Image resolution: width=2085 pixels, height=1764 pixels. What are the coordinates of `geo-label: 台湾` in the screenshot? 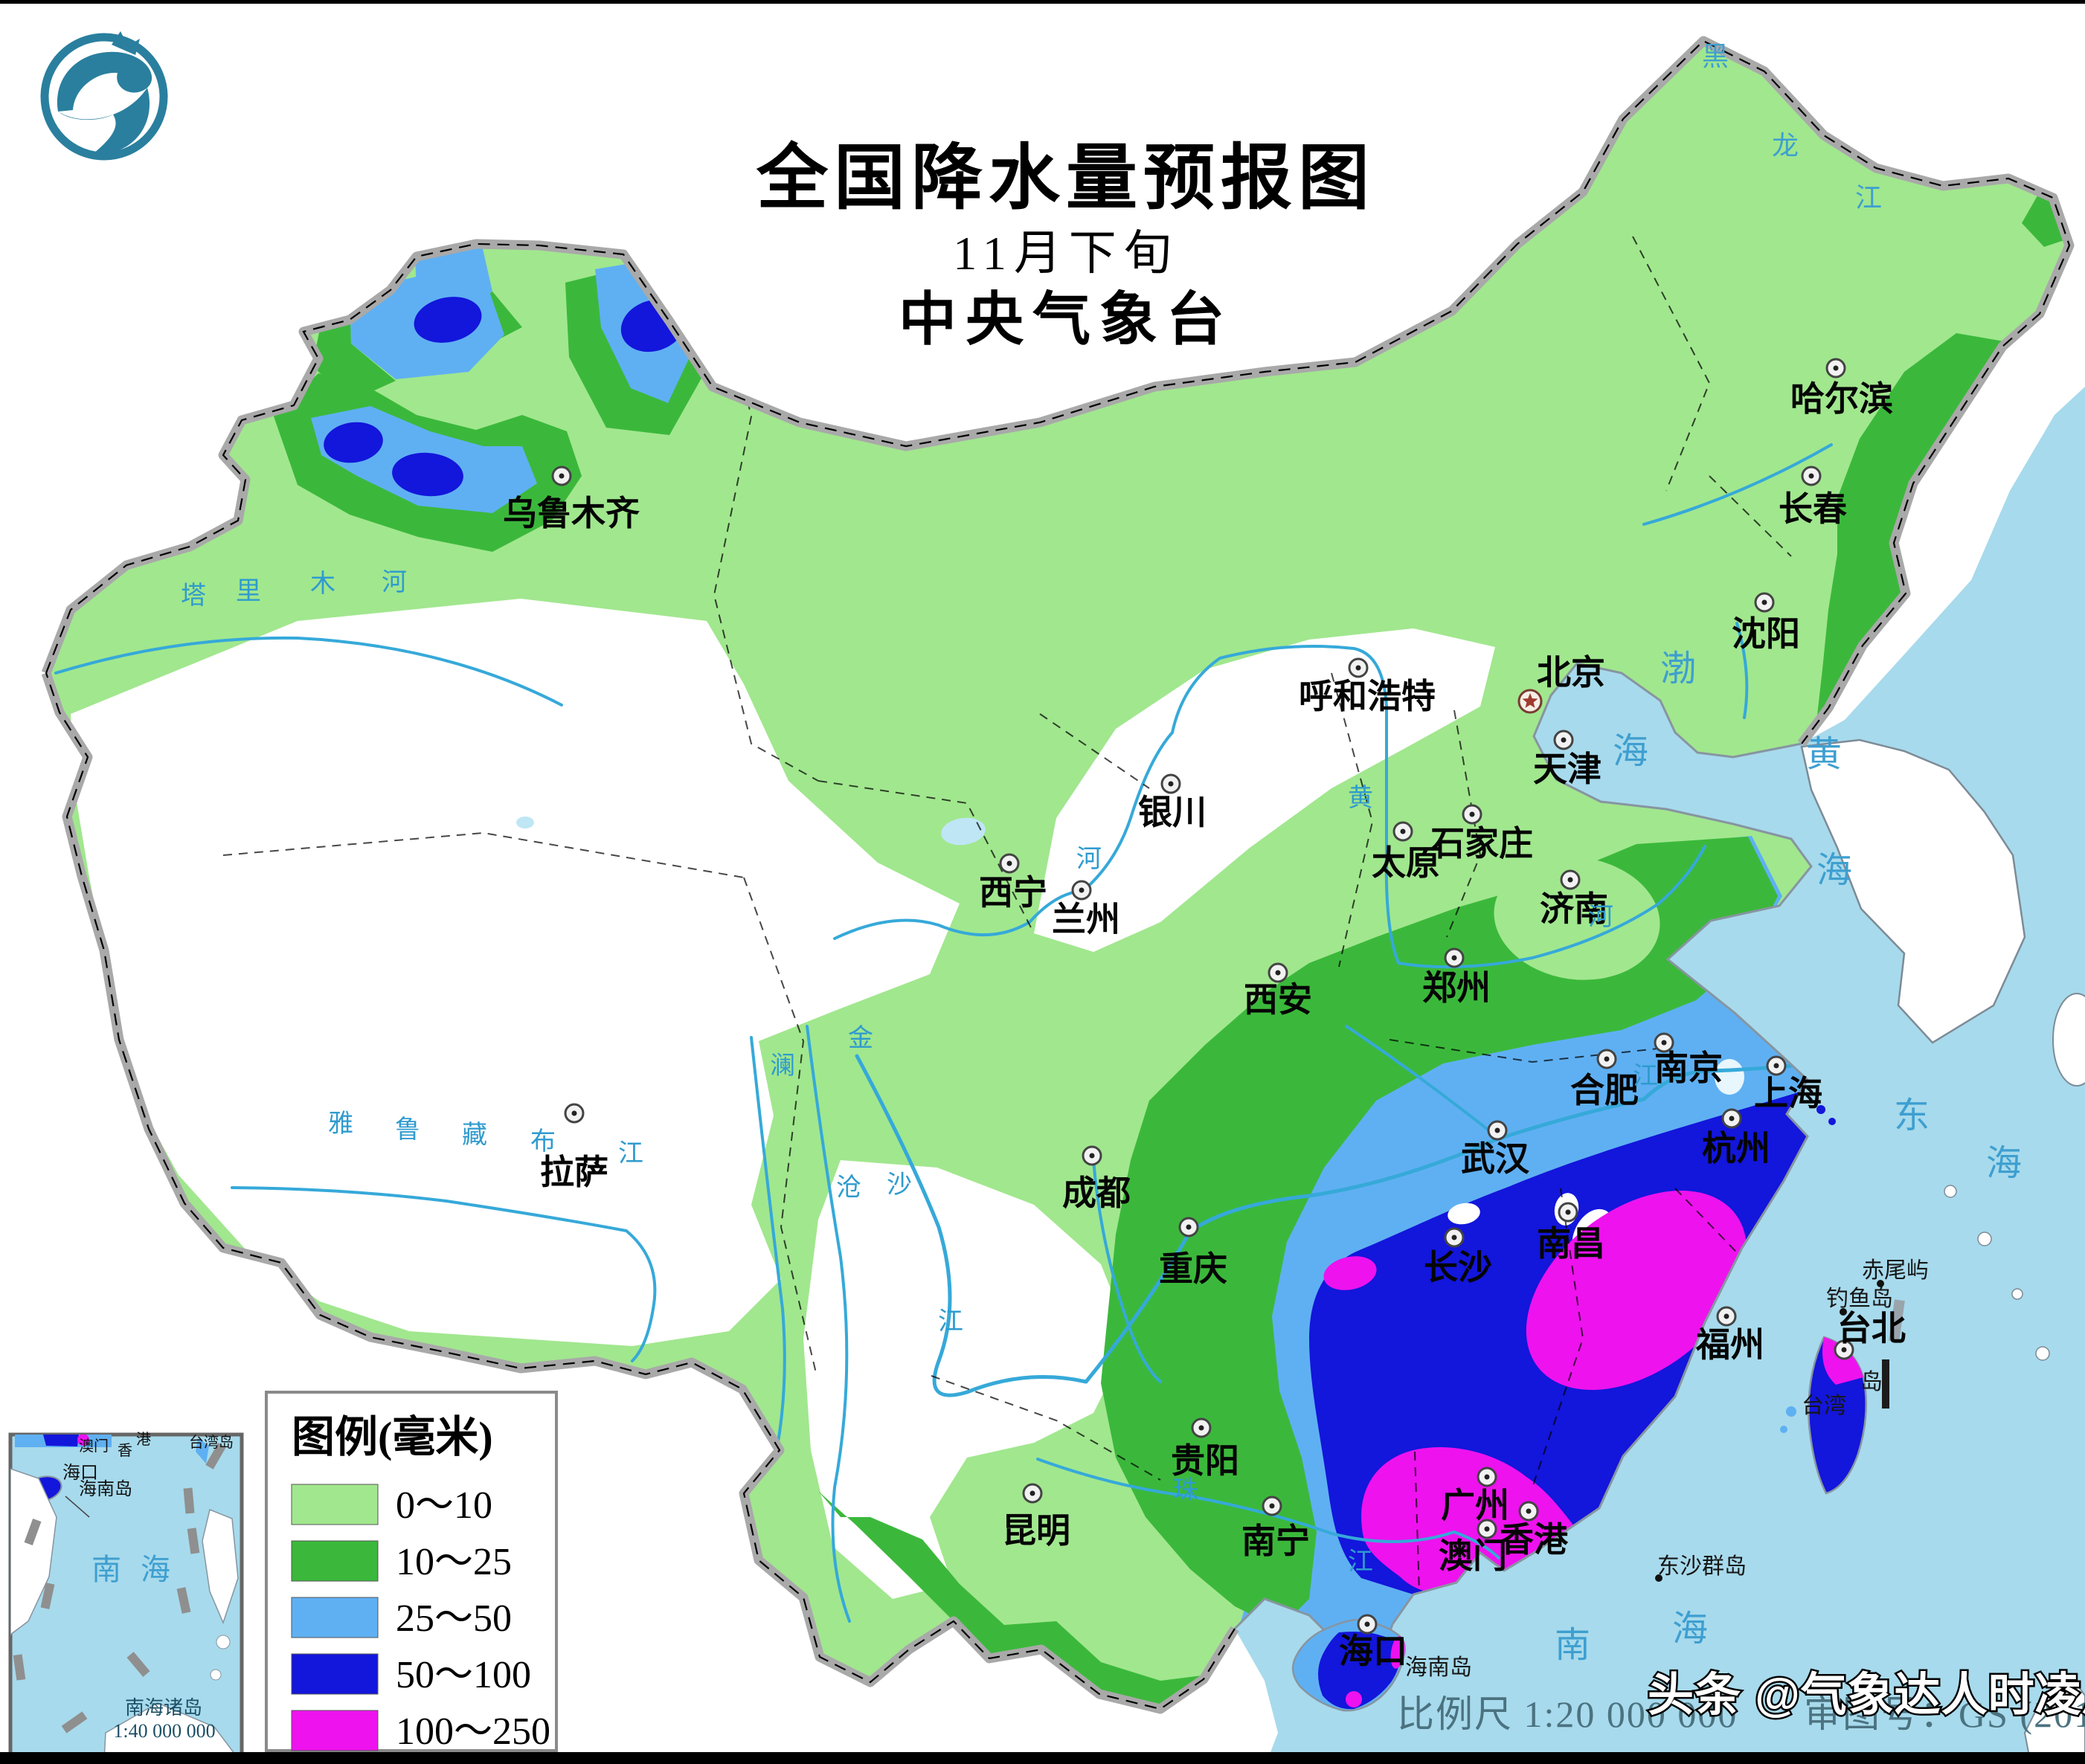 It's located at (1824, 1406).